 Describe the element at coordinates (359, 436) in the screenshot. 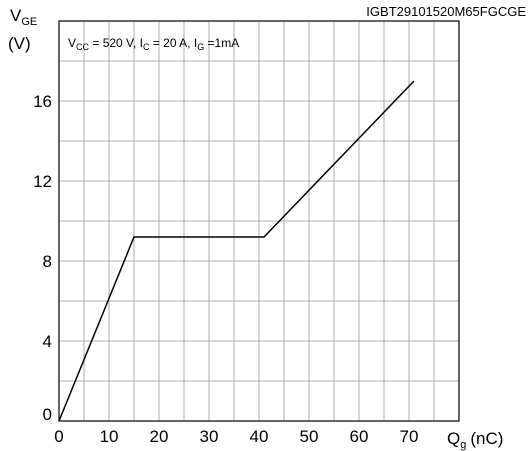

I see `x-tick-label: 60` at that location.